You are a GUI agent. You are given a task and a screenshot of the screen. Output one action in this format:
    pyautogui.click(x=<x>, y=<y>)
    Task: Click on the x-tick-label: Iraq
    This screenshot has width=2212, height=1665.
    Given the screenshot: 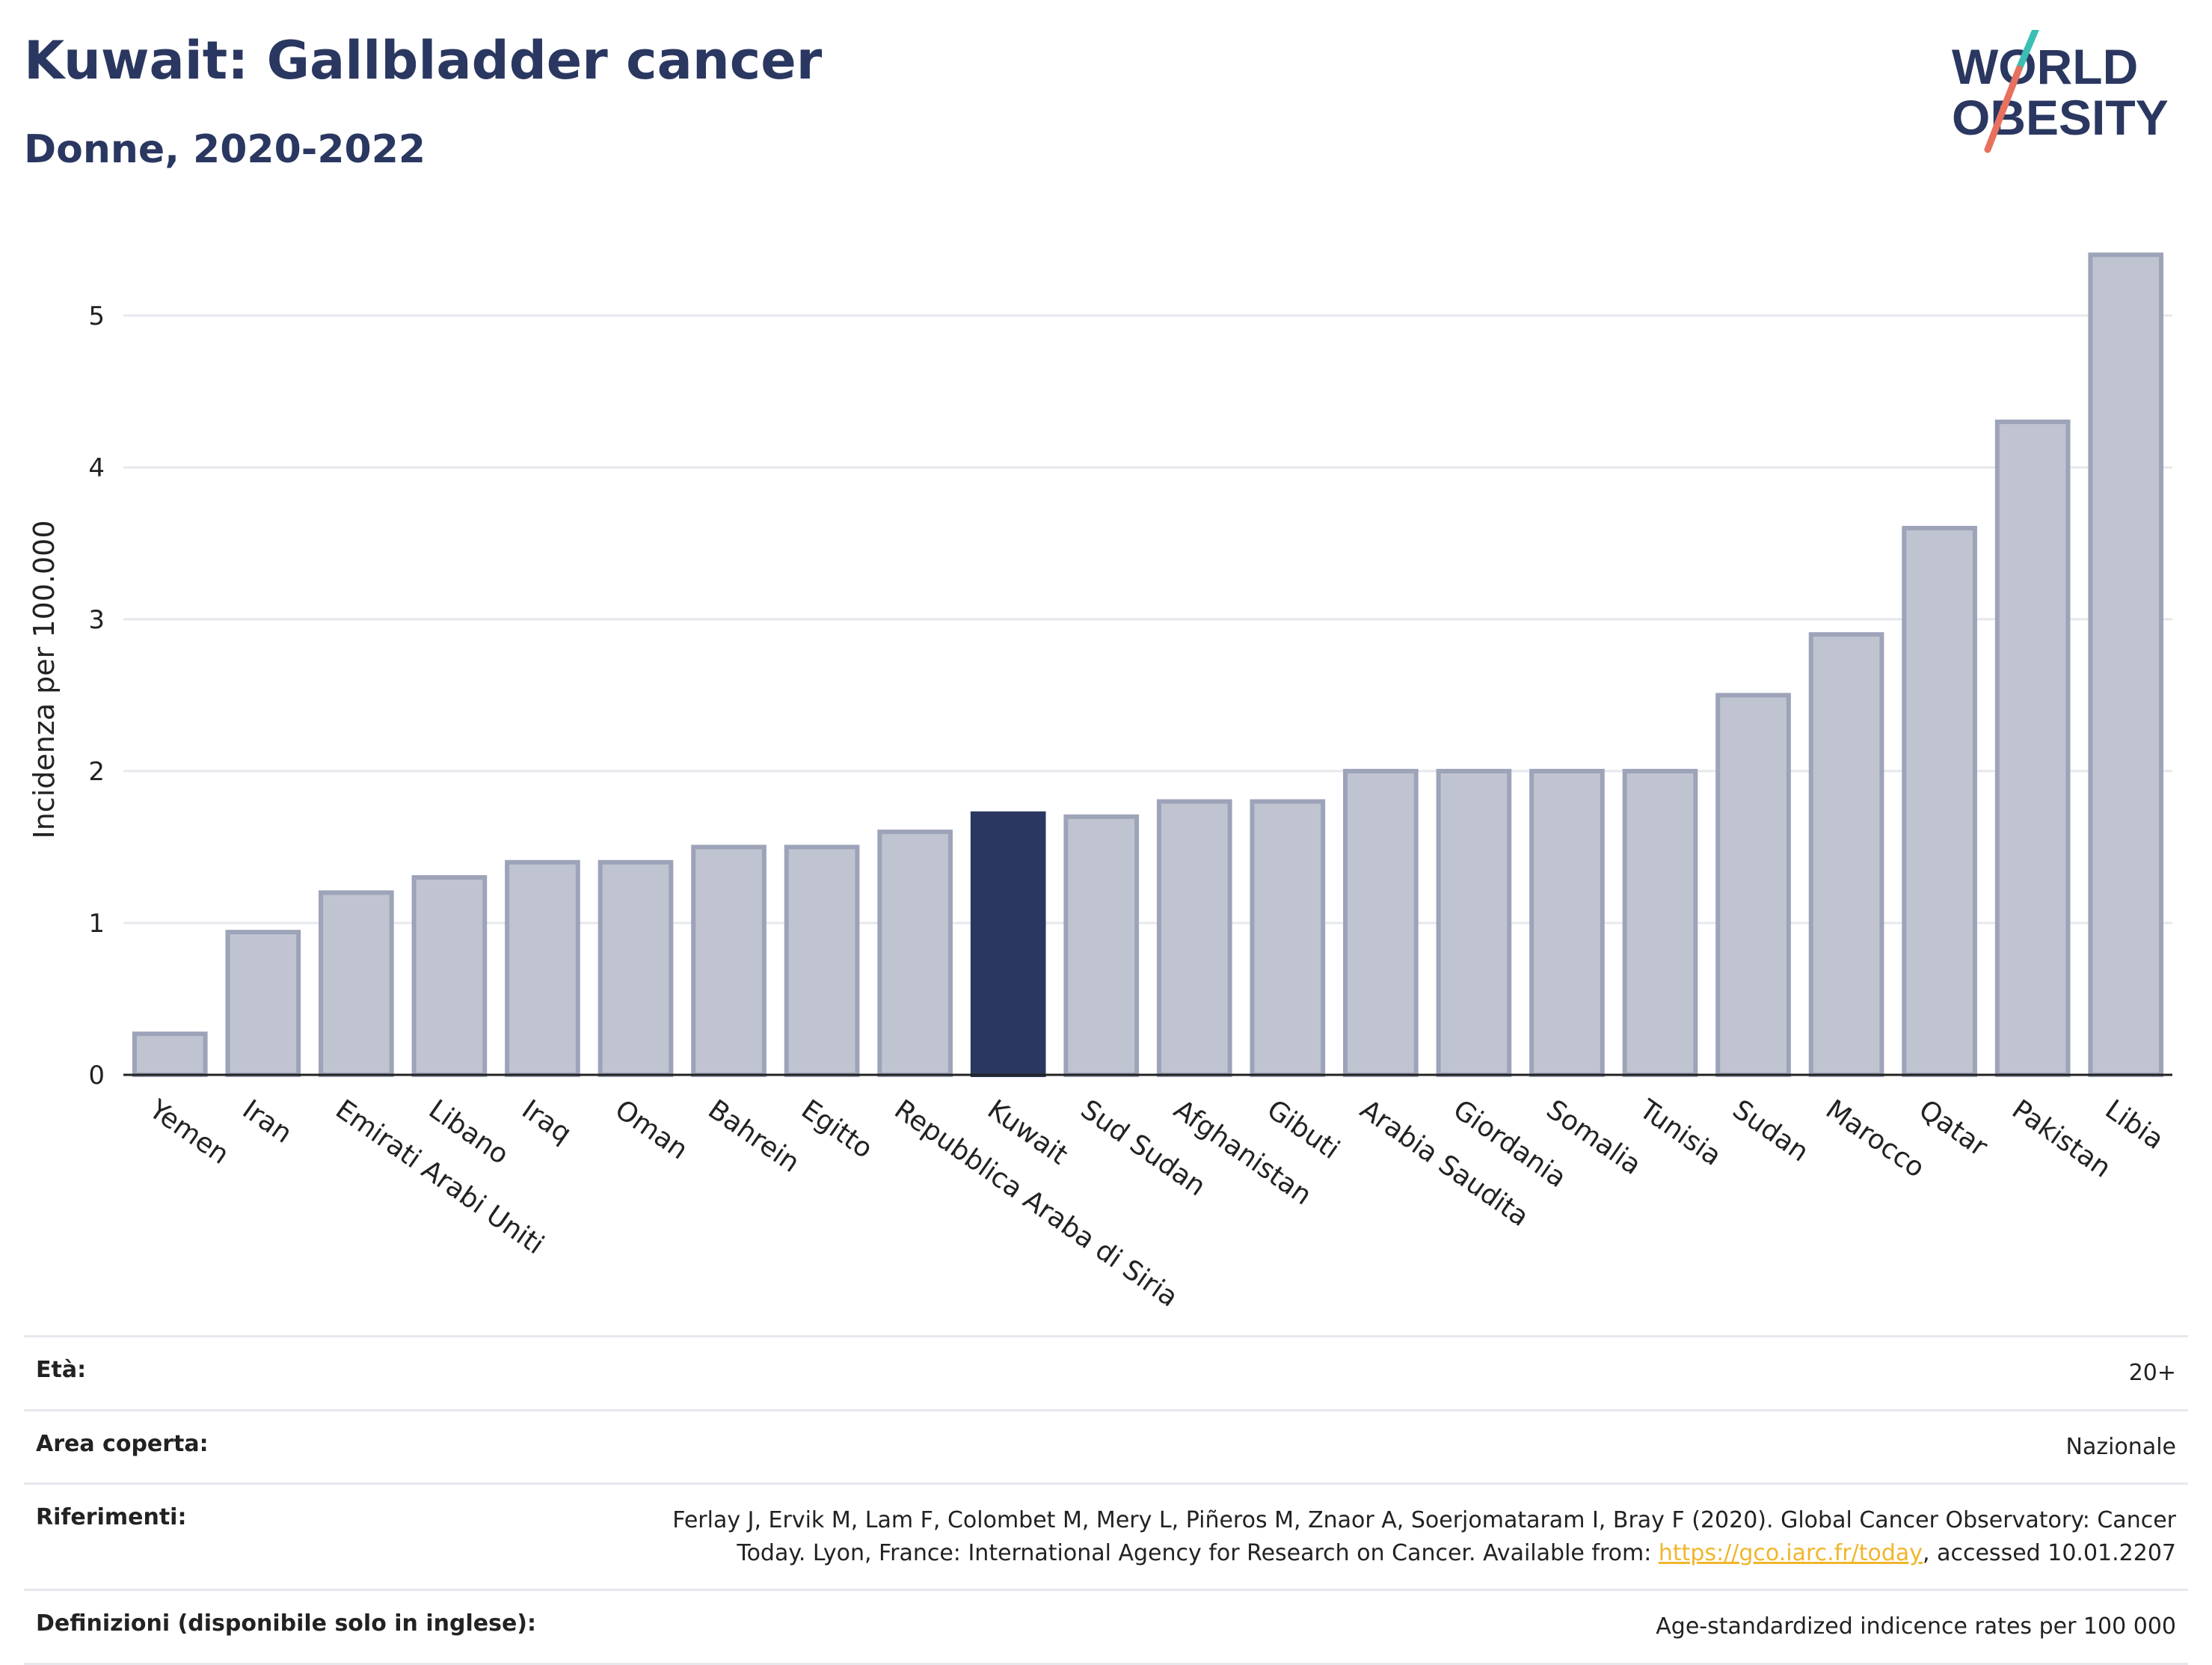 What is the action you would take?
    pyautogui.click(x=546, y=1122)
    